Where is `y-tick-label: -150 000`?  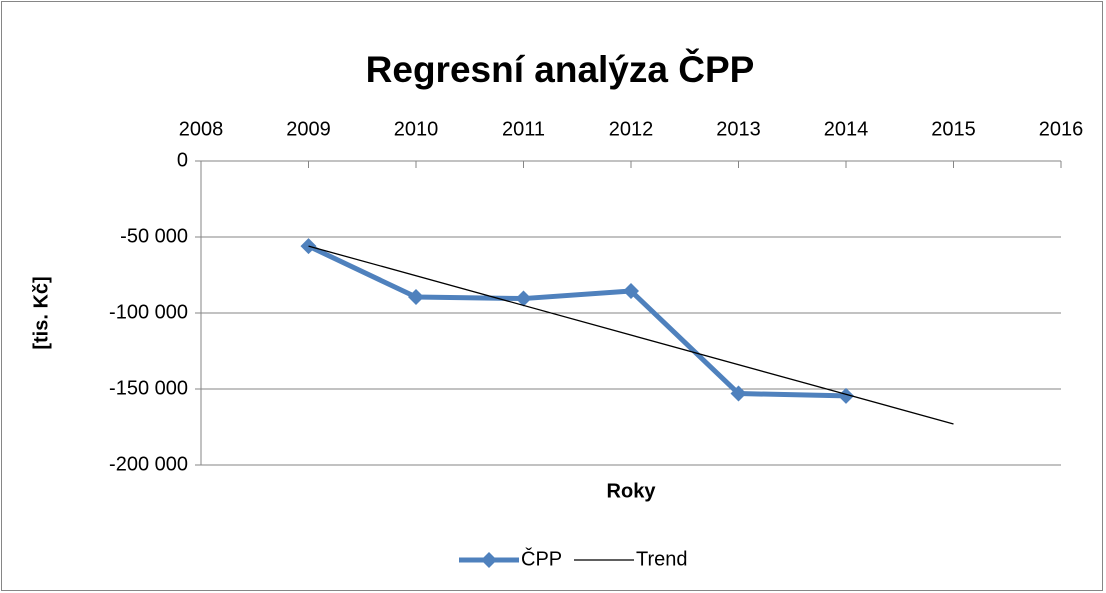 y-tick-label: -150 000 is located at coordinates (148, 388).